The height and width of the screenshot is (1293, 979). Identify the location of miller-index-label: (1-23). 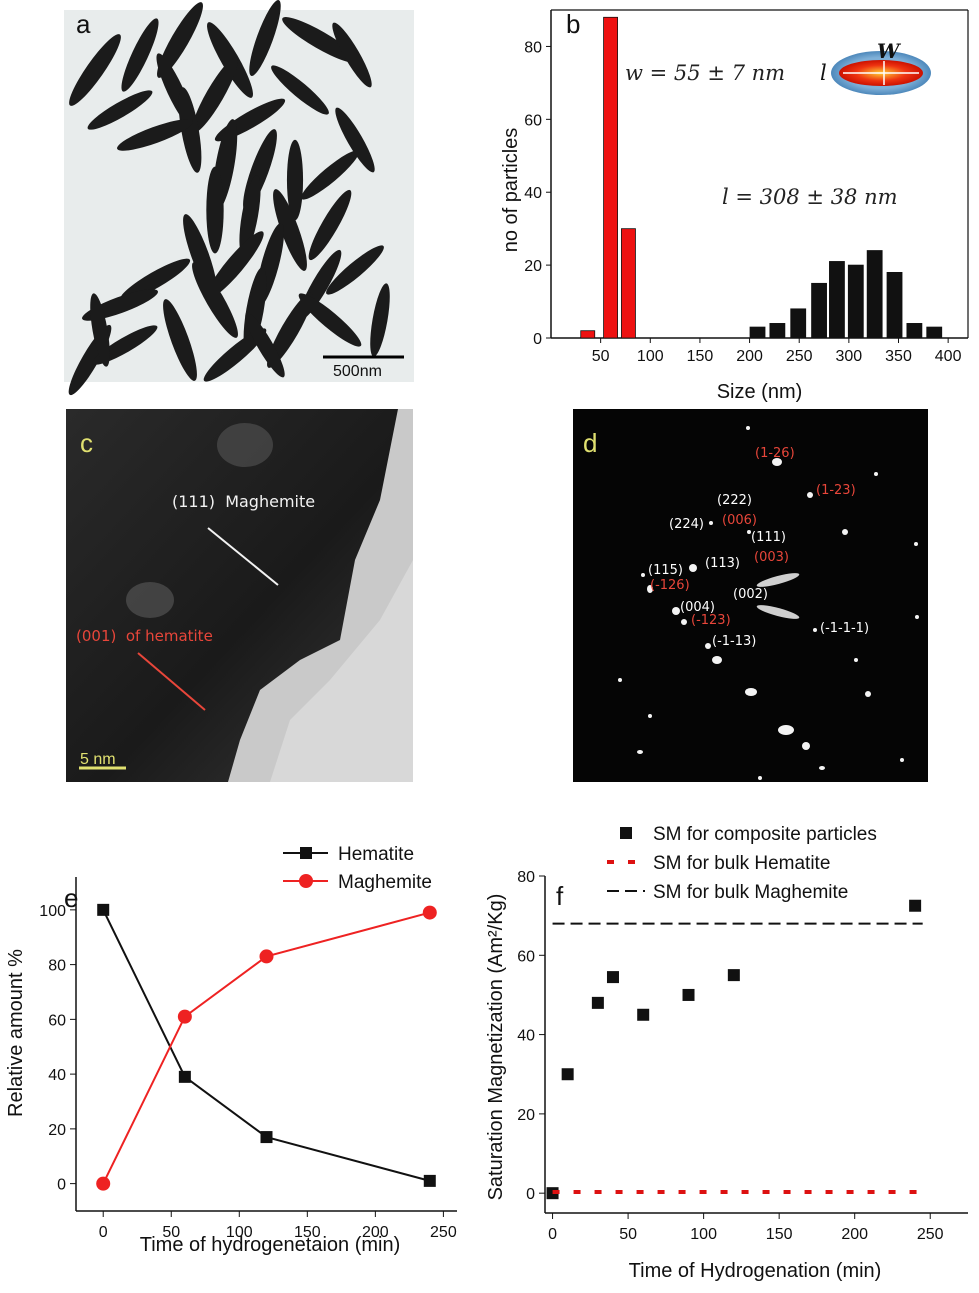
(836, 490).